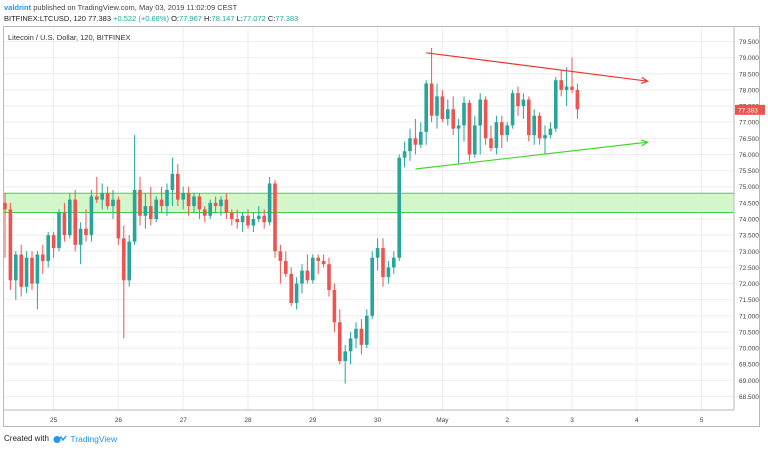 The height and width of the screenshot is (450, 768). I want to click on x-tick-label: 29, so click(313, 420).